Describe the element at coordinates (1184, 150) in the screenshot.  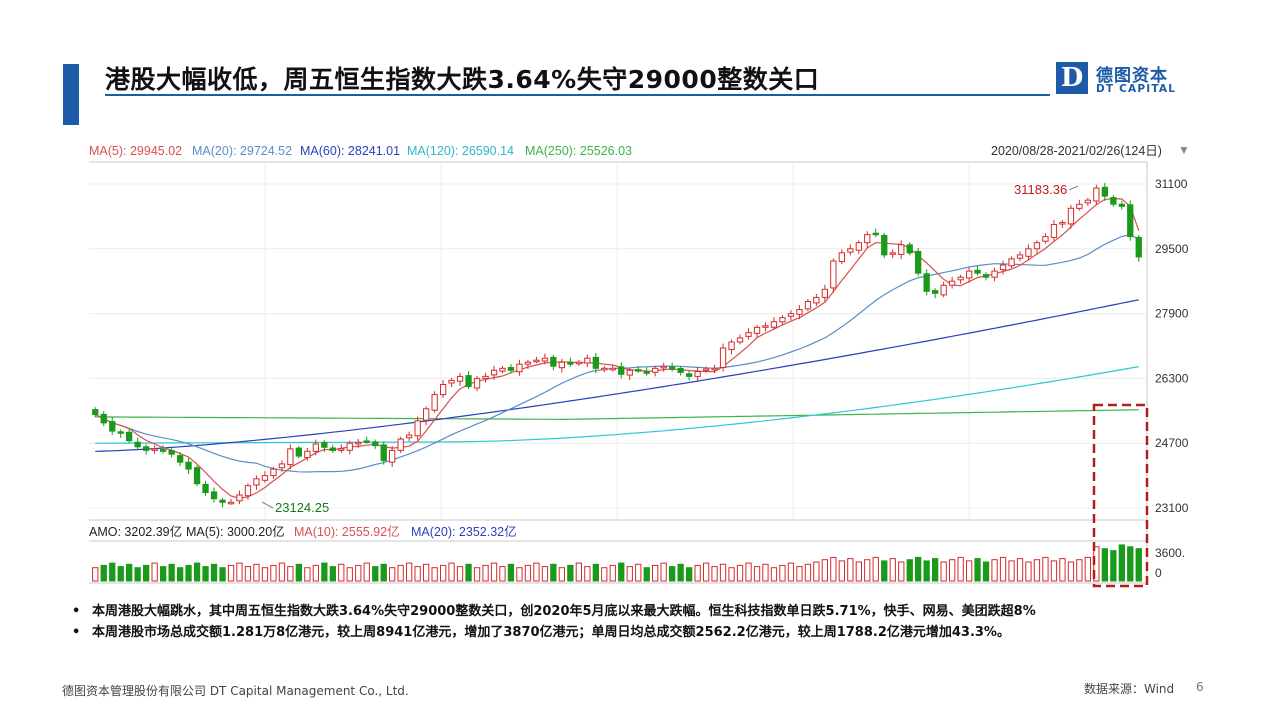
I see `period-dropdown-icon: ▼` at that location.